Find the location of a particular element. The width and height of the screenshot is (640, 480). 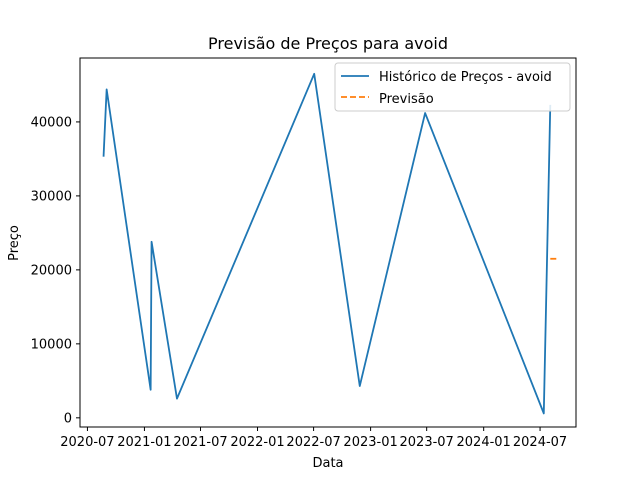

y-axis-title: Preço is located at coordinates (14, 243).